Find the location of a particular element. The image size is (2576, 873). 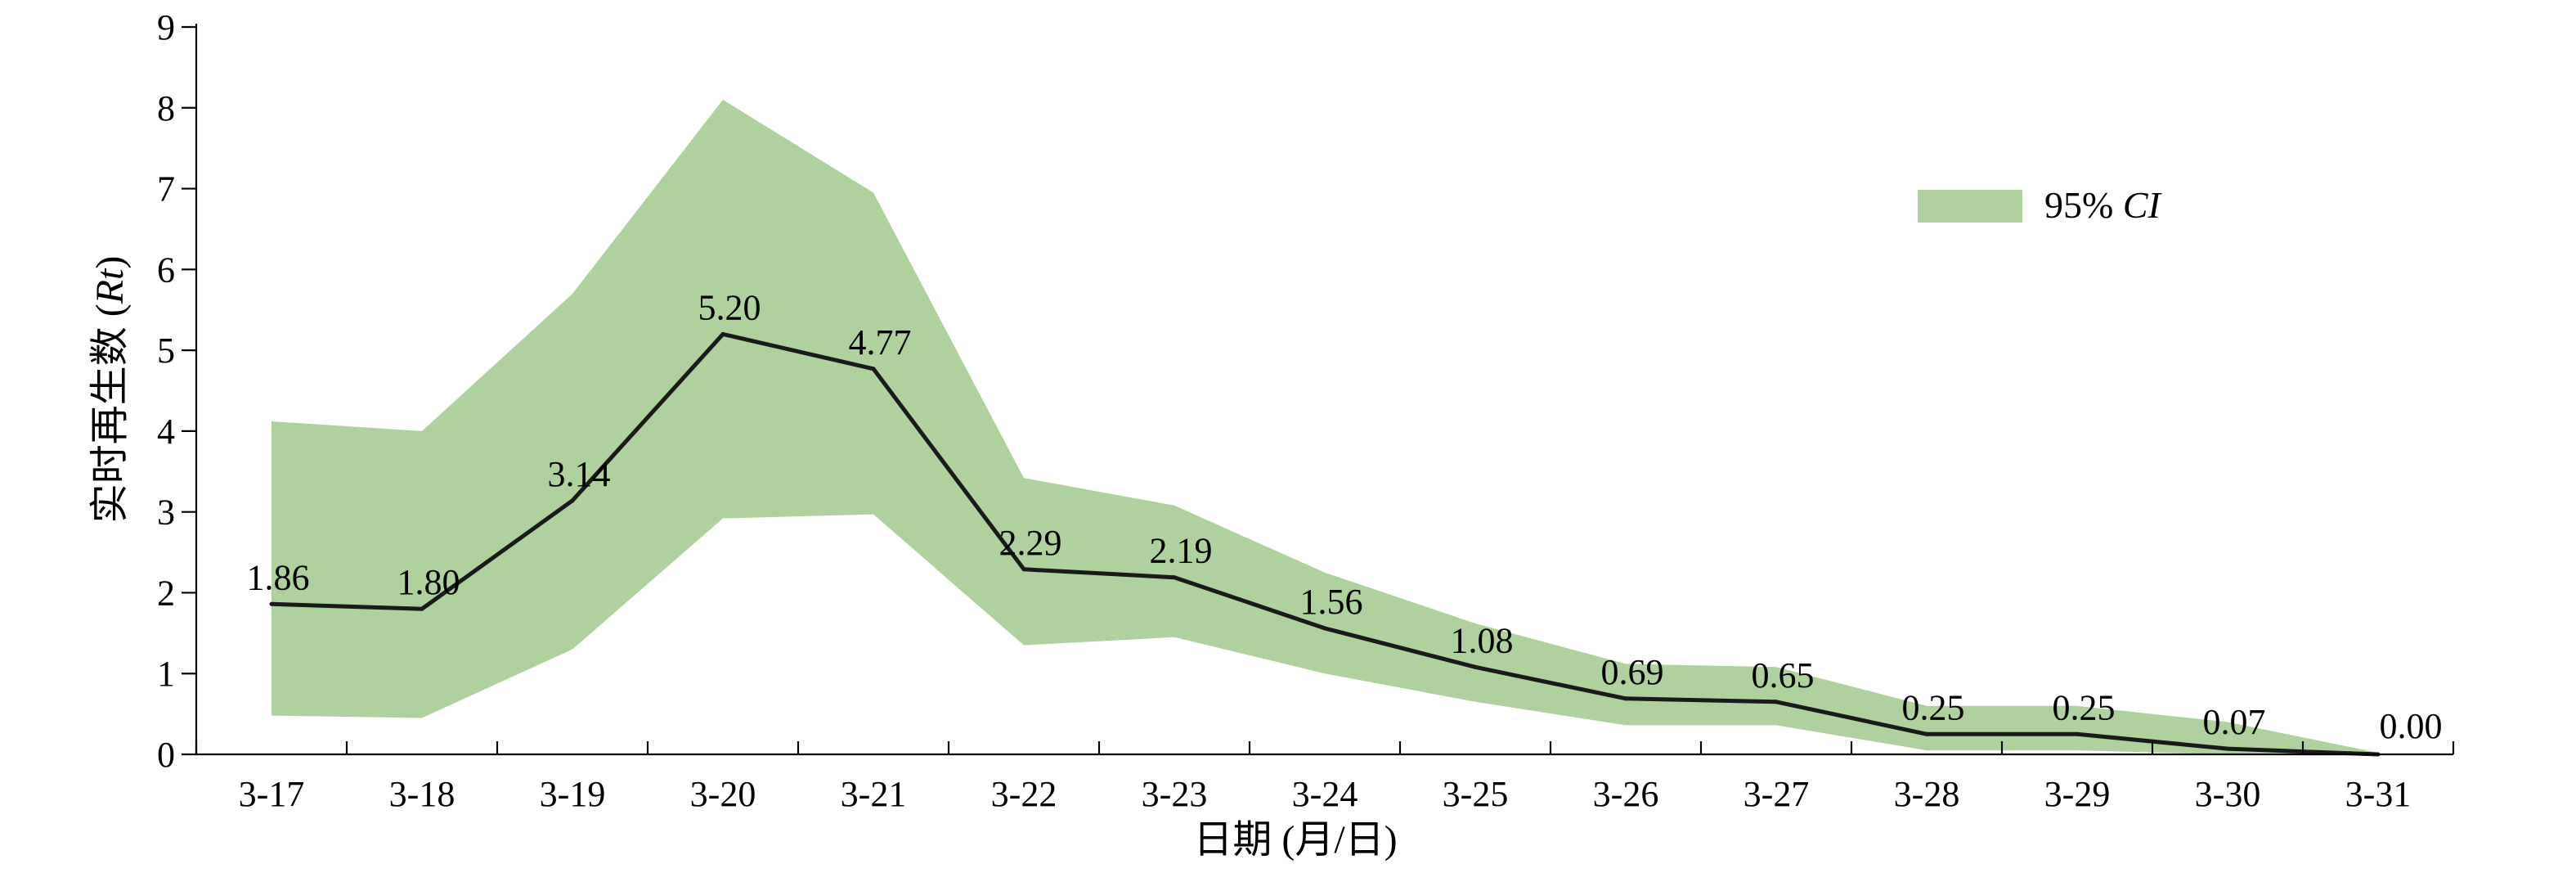

data-label: 5.20 is located at coordinates (729, 307).